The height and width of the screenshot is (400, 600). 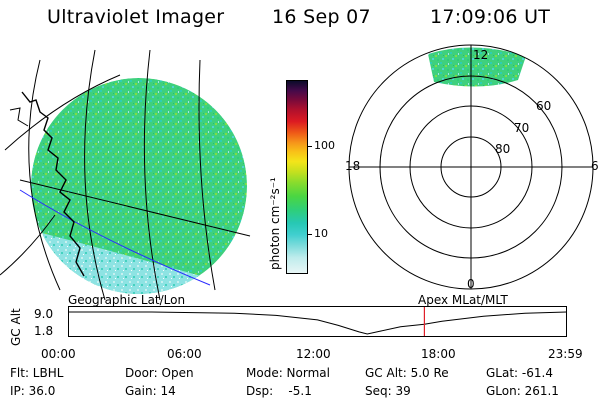 What do you see at coordinates (471, 284) in the screenshot?
I see `mlt-label-0: 0` at bounding box center [471, 284].